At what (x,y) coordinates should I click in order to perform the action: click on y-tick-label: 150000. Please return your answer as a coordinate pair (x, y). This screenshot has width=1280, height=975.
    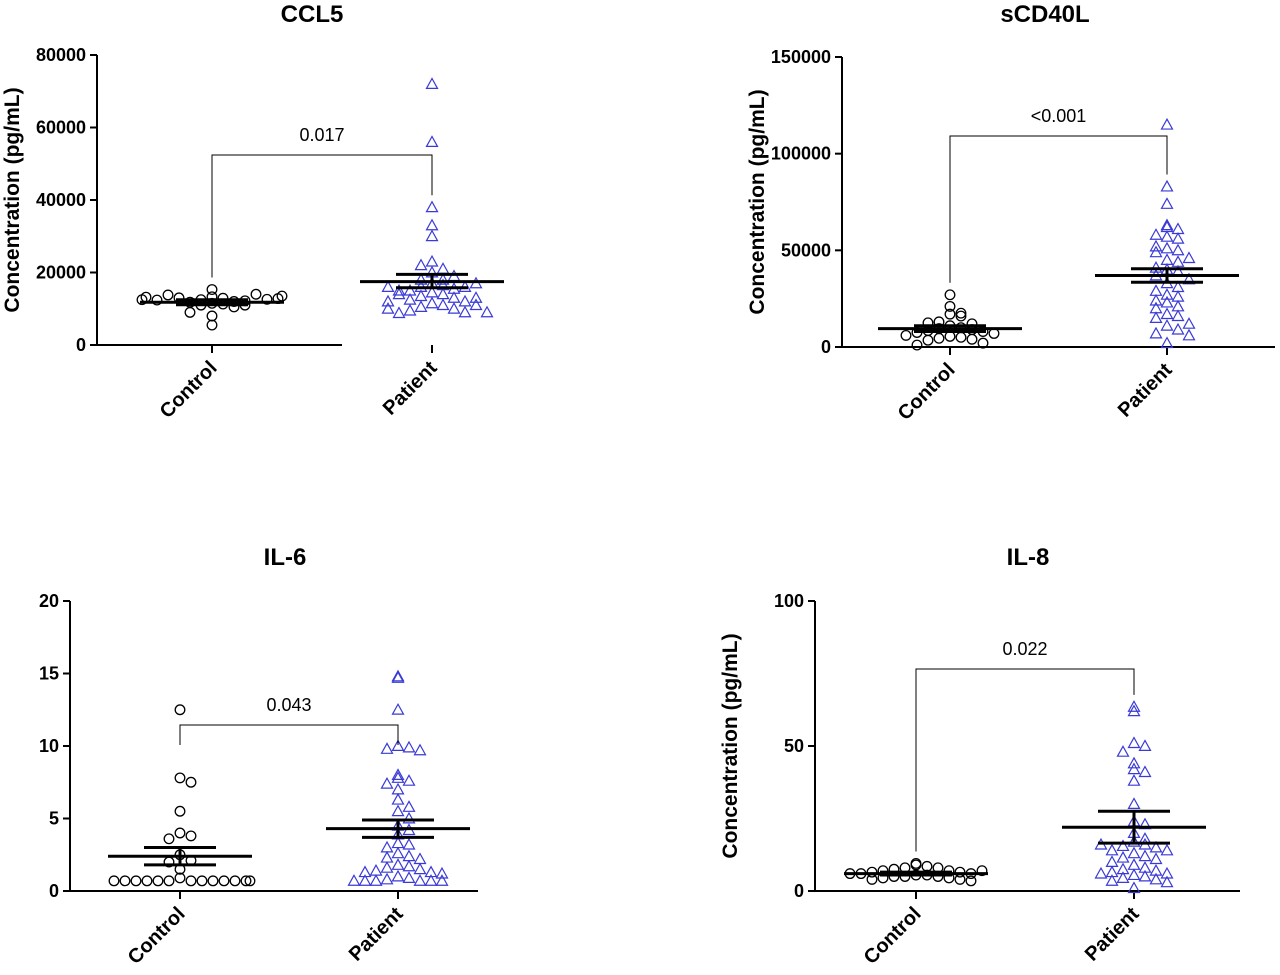
    Looking at the image, I should click on (801, 57).